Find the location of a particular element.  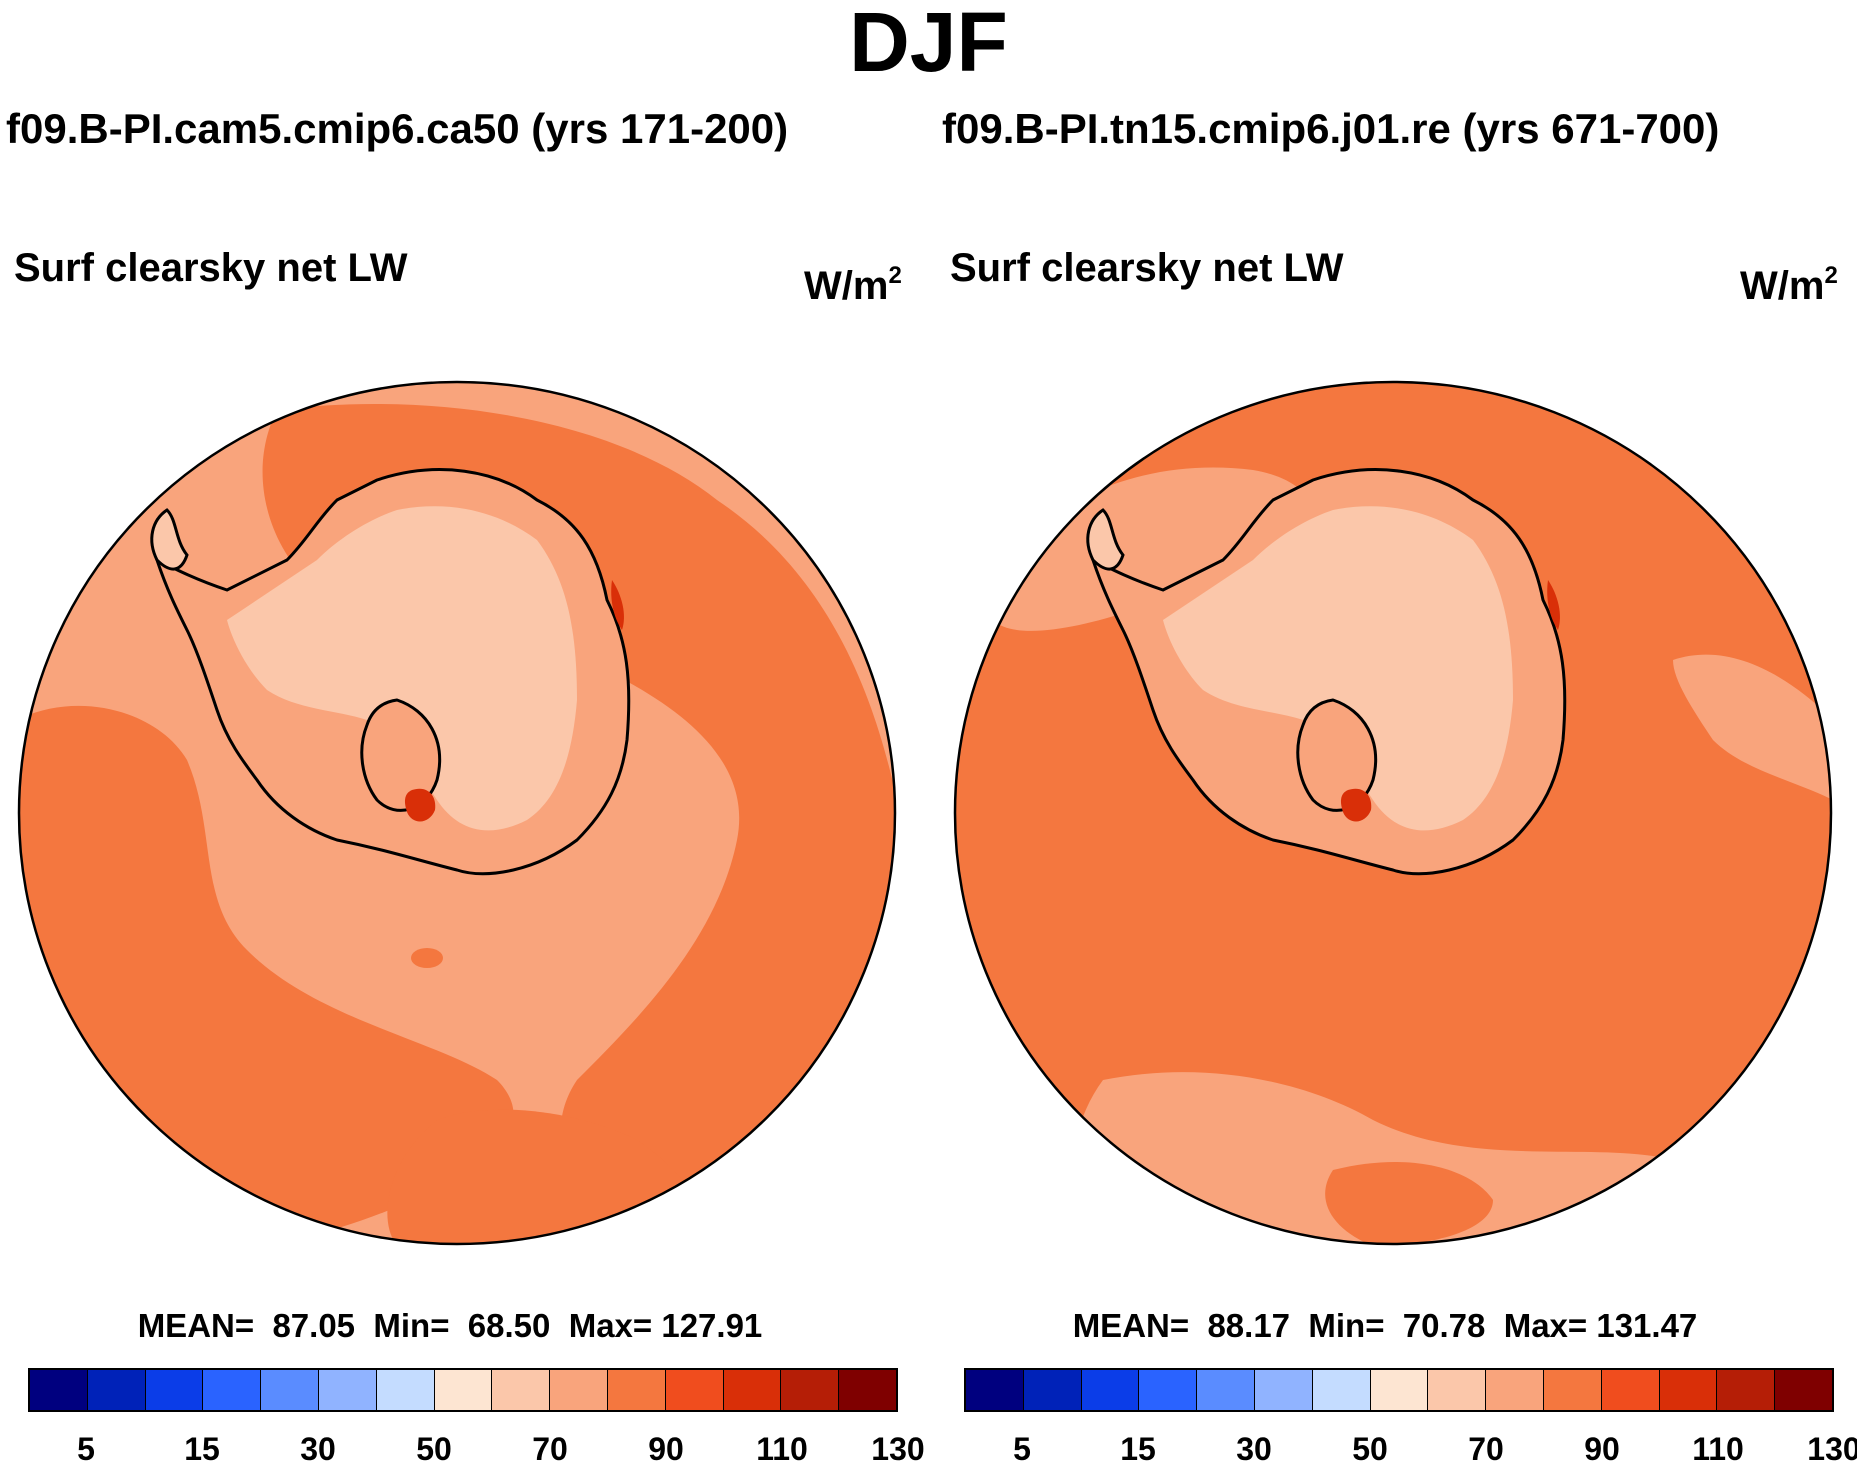

right-hotspot-east is located at coordinates (1553, 605).